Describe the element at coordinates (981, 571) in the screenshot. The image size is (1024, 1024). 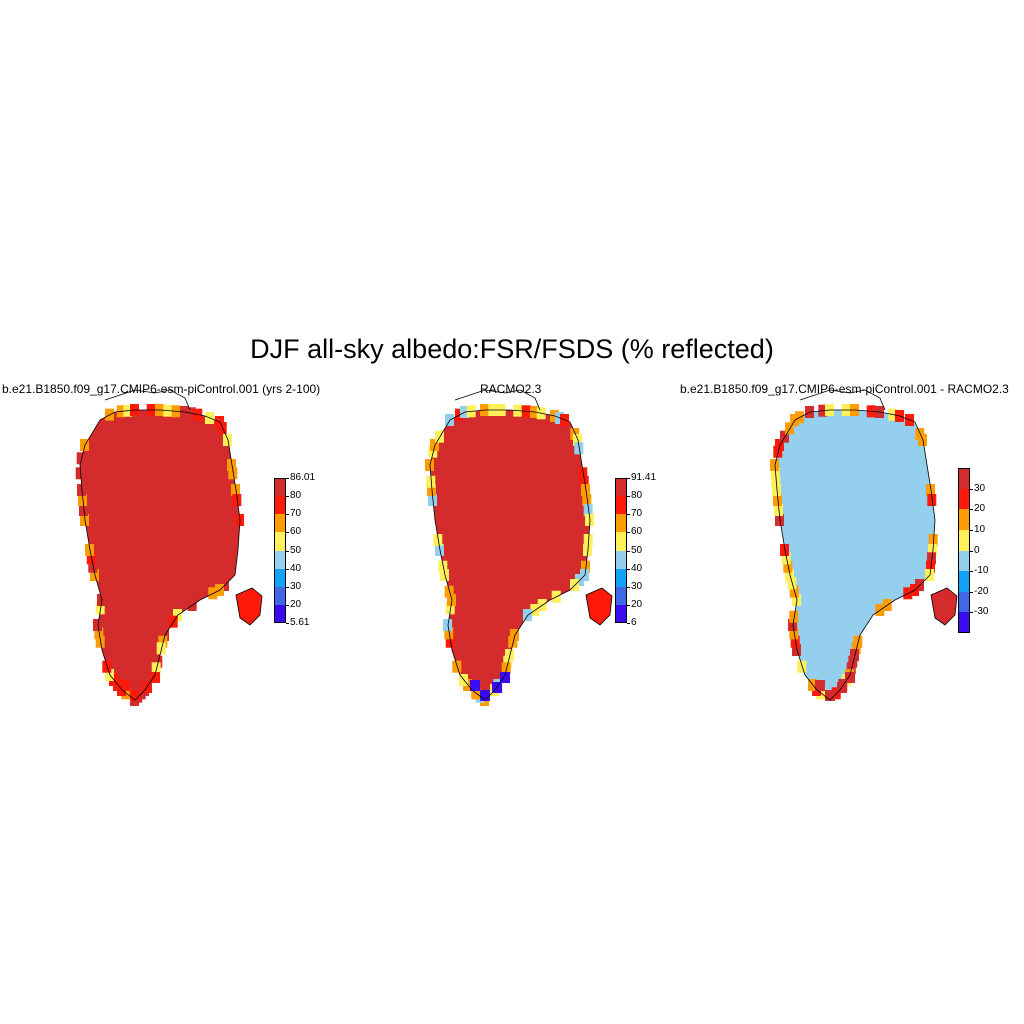
I see `colorbar-label: -10` at that location.